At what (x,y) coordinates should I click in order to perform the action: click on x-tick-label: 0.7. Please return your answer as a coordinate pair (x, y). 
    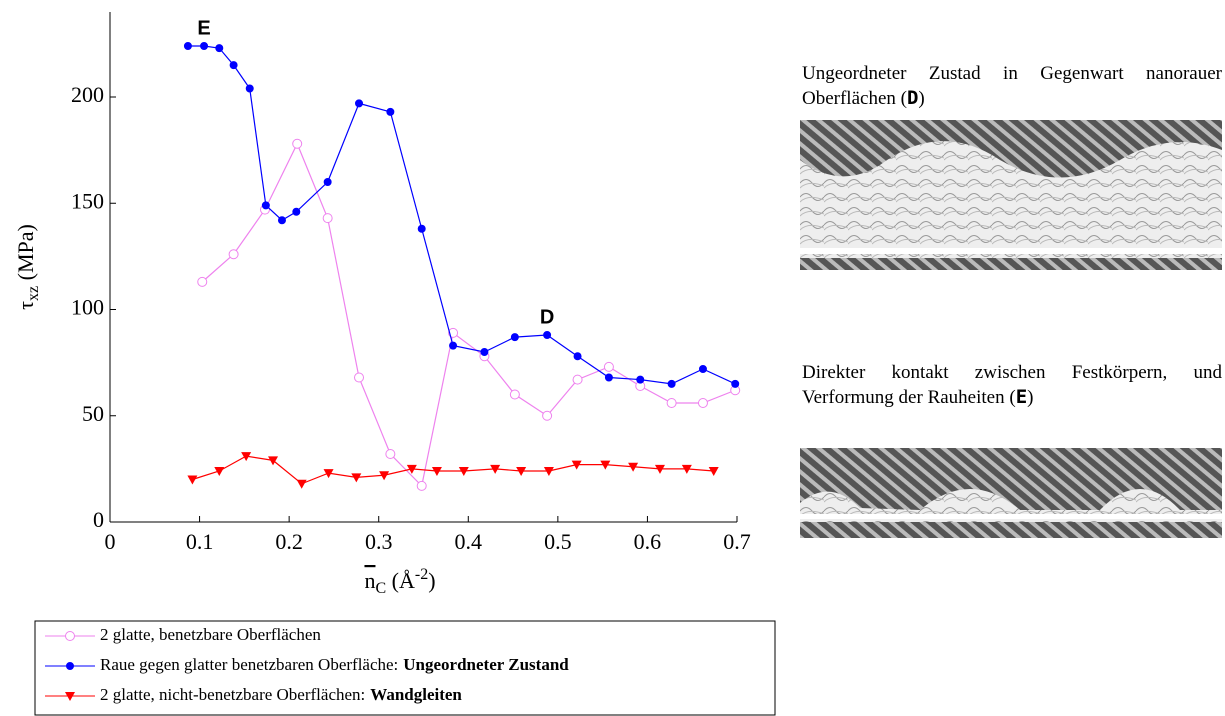
    Looking at the image, I should click on (737, 541).